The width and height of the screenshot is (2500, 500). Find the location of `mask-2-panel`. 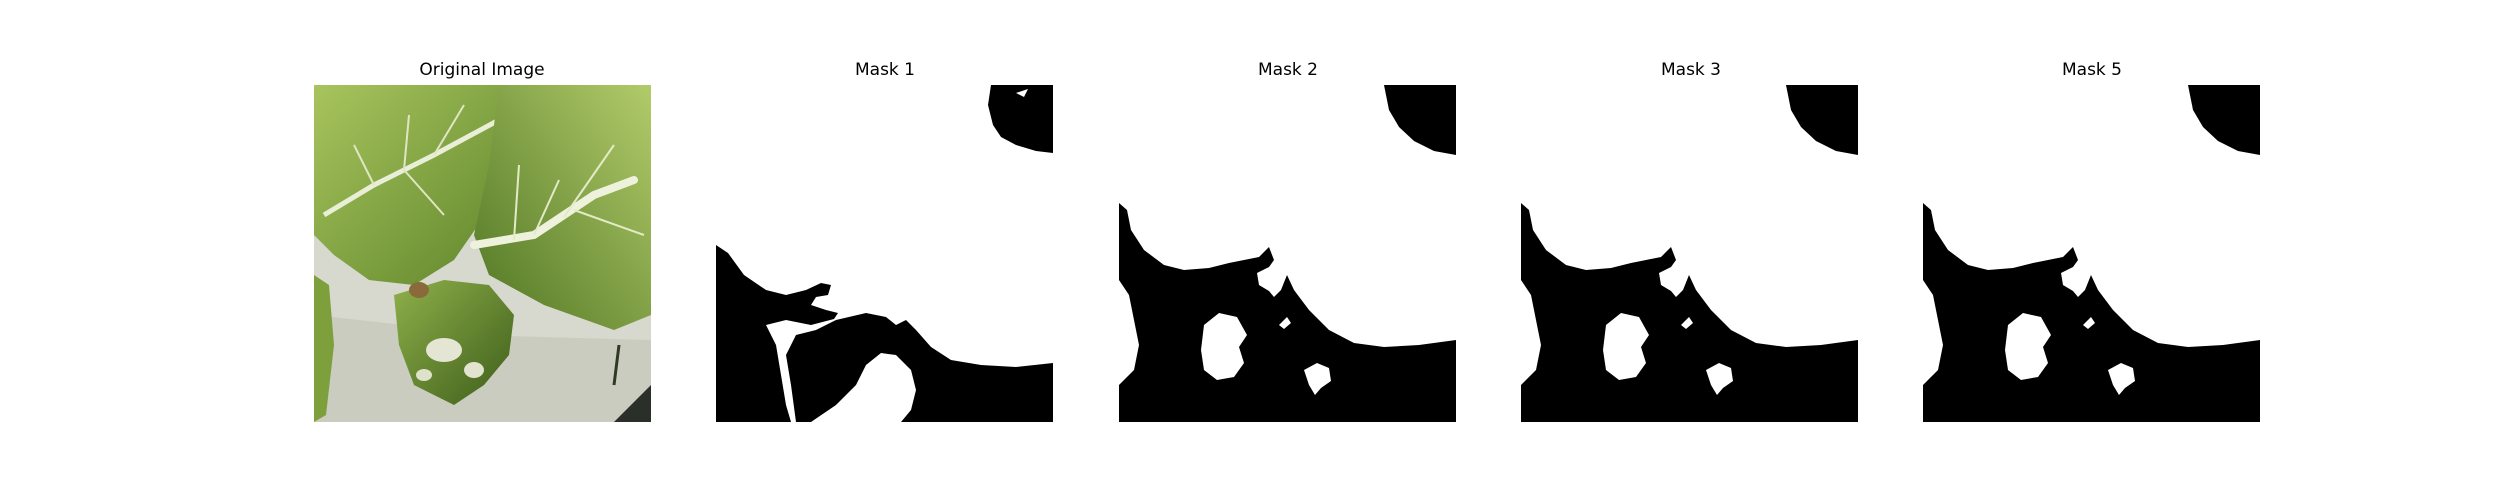

mask-2-panel is located at coordinates (1287, 253).